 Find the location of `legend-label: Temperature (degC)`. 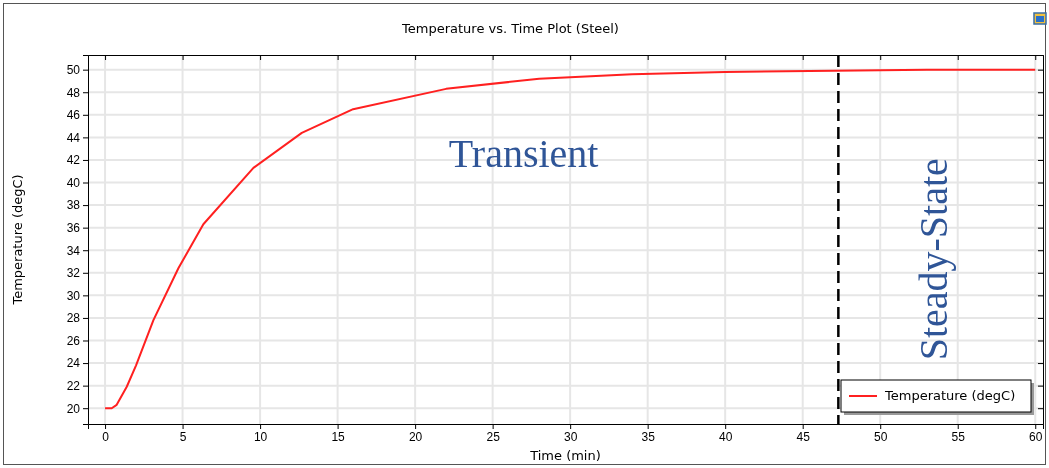

legend-label: Temperature (degC) is located at coordinates (950, 395).